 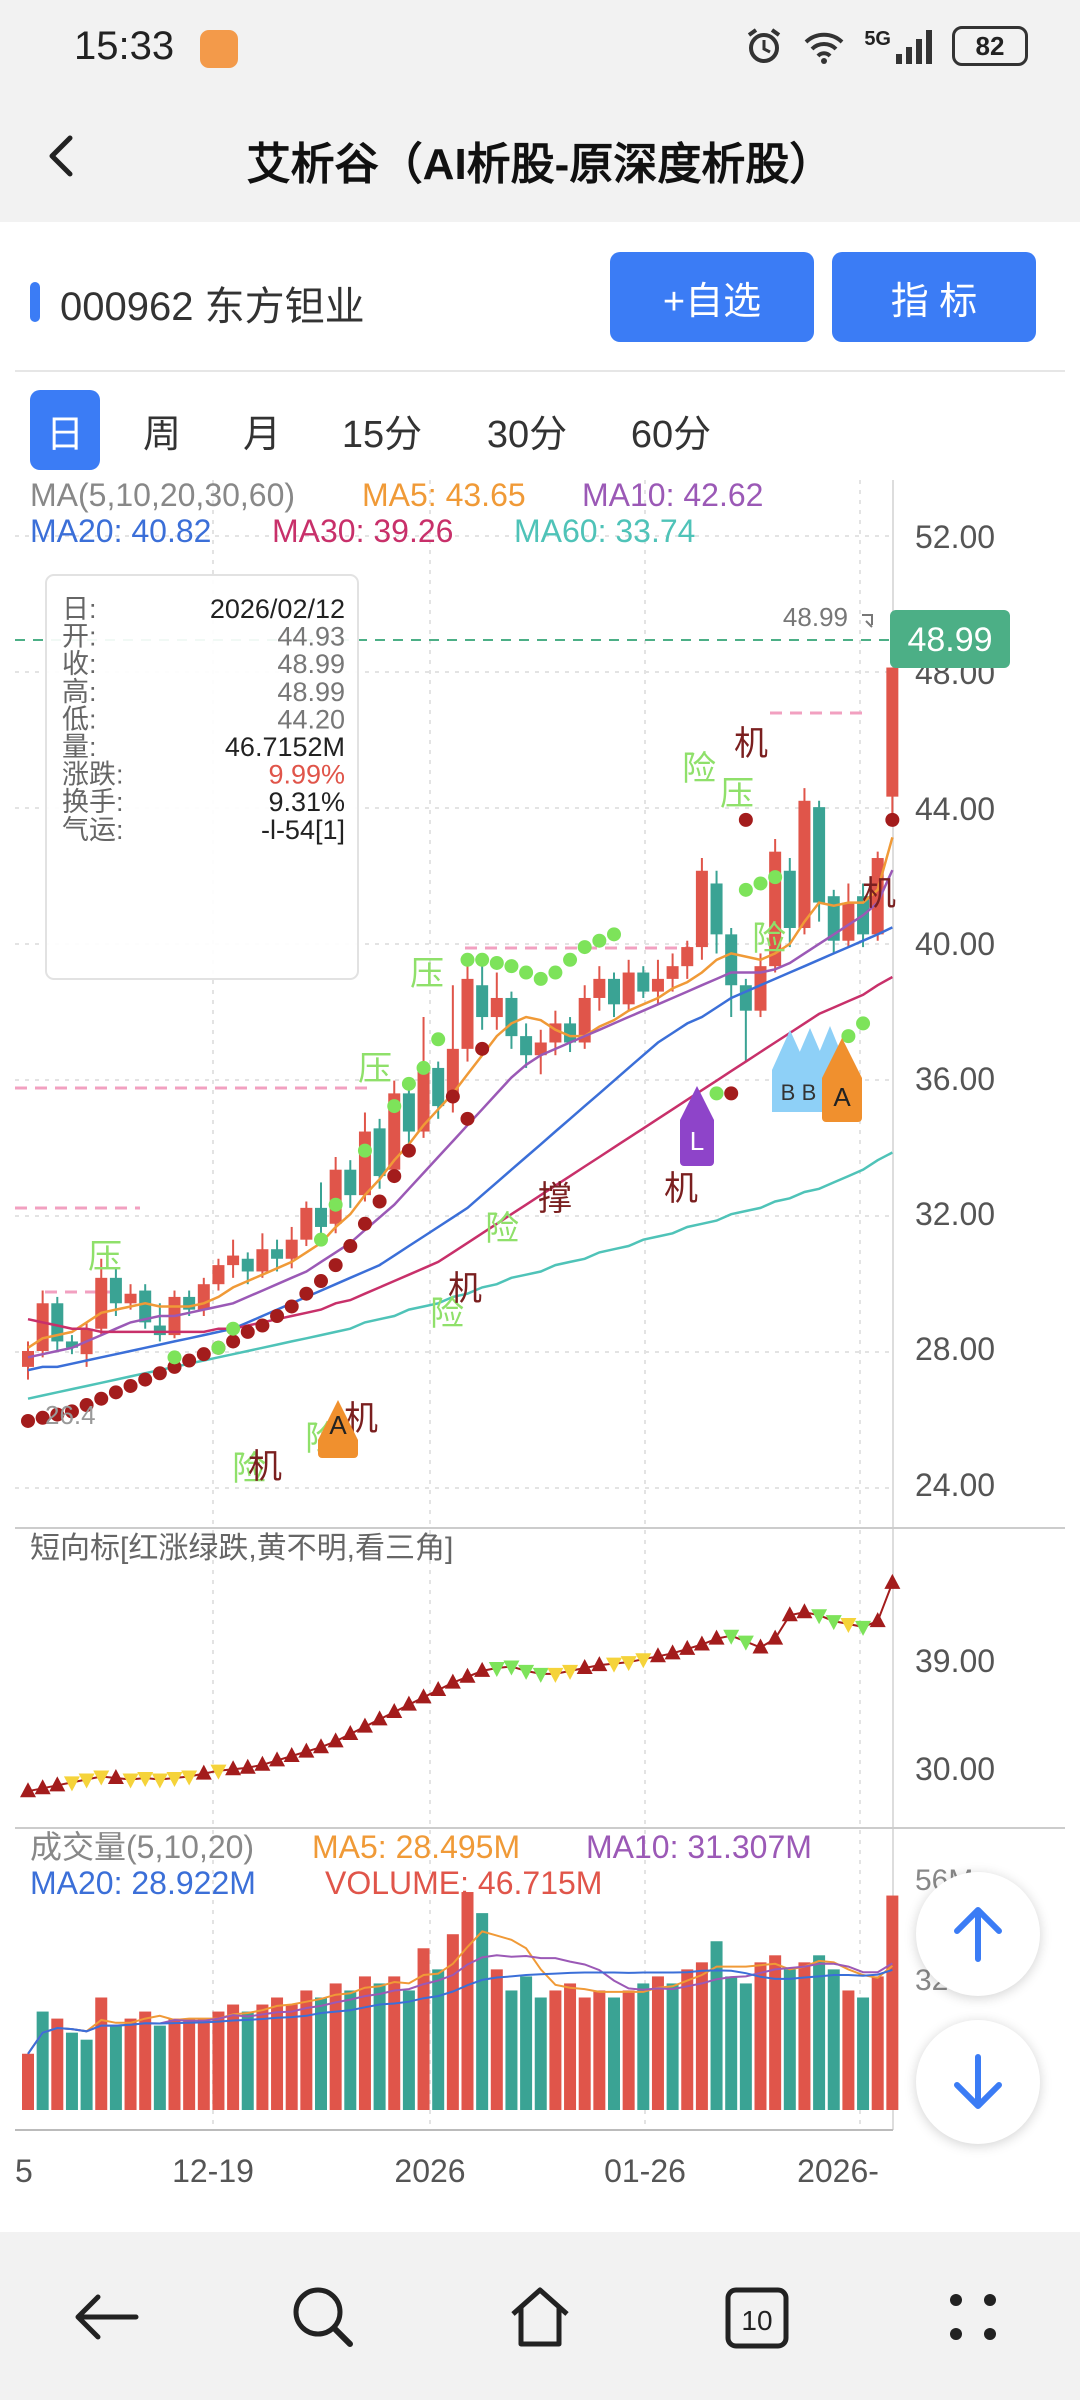 I want to click on scroll-up-button, so click(x=978, y=1934).